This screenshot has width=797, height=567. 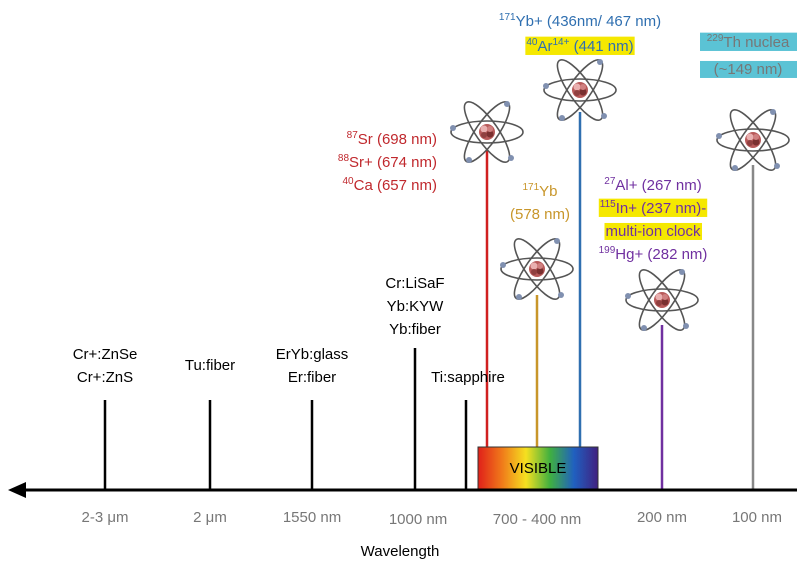 What do you see at coordinates (105, 354) in the screenshot?
I see `laser-label: Cr+:ZnSe` at bounding box center [105, 354].